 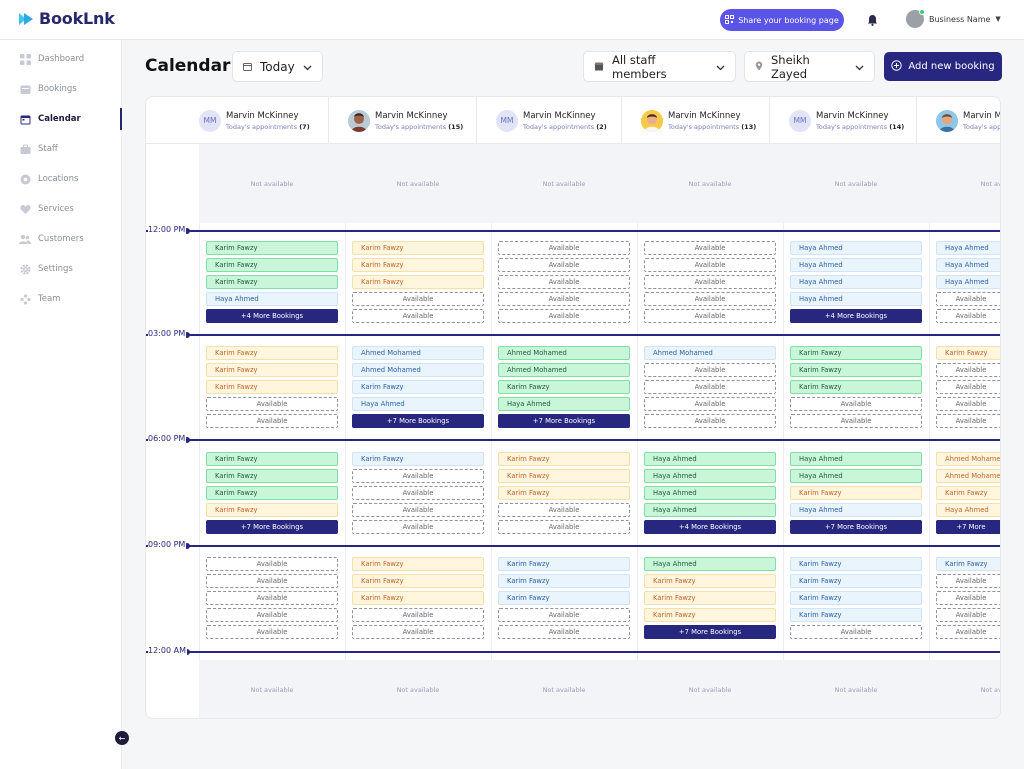 I want to click on collapse-sidebar-button: ←, so click(x=122, y=738).